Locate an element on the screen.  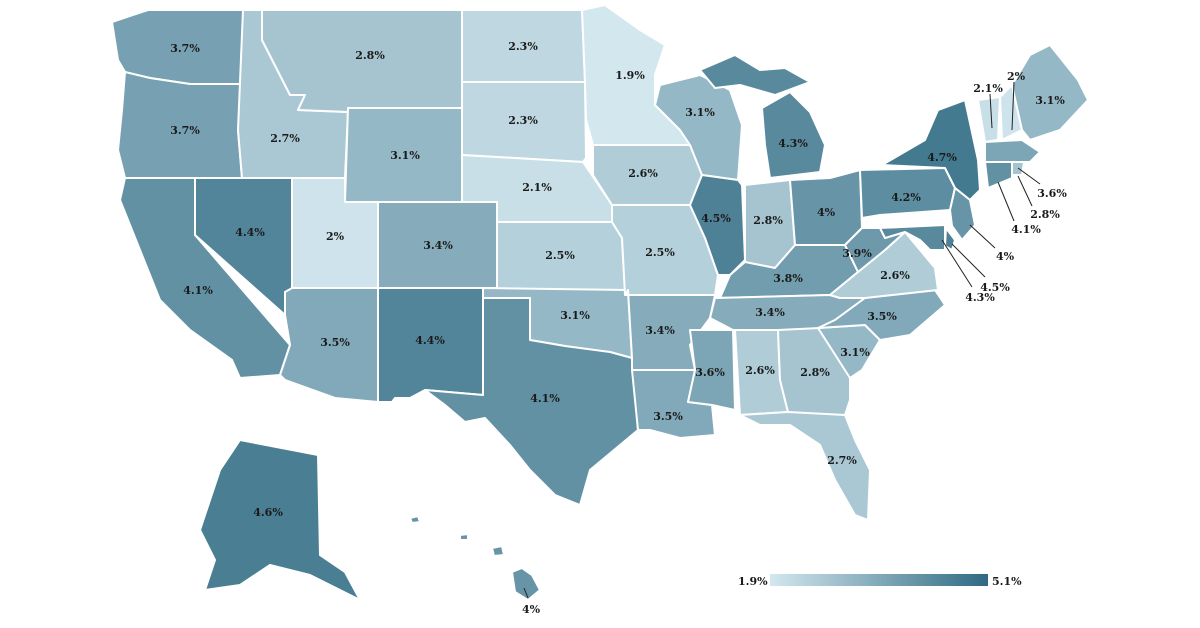
state-label-mt: 2.8% is located at coordinates (370, 55).